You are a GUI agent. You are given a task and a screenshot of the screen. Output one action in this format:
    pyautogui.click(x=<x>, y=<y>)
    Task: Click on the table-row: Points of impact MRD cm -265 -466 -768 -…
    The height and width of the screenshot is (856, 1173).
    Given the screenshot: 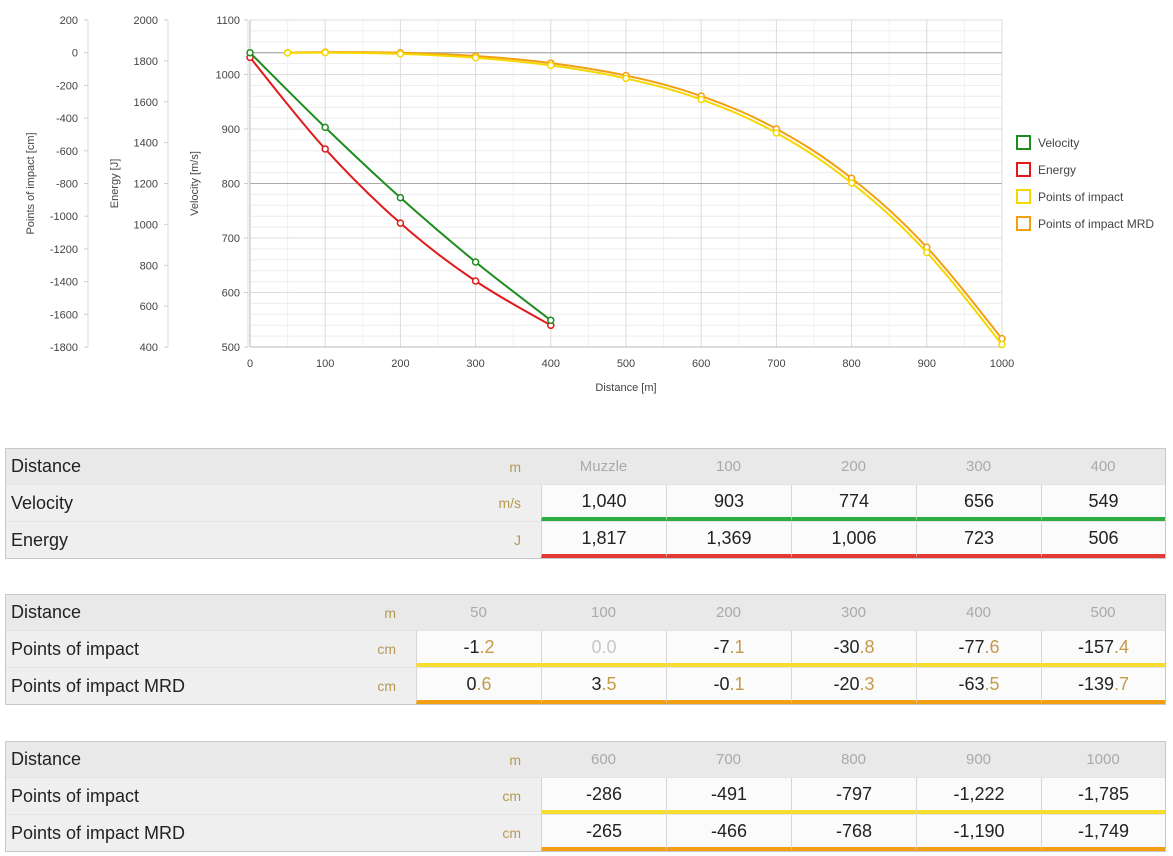 What is the action you would take?
    pyautogui.click(x=585, y=833)
    